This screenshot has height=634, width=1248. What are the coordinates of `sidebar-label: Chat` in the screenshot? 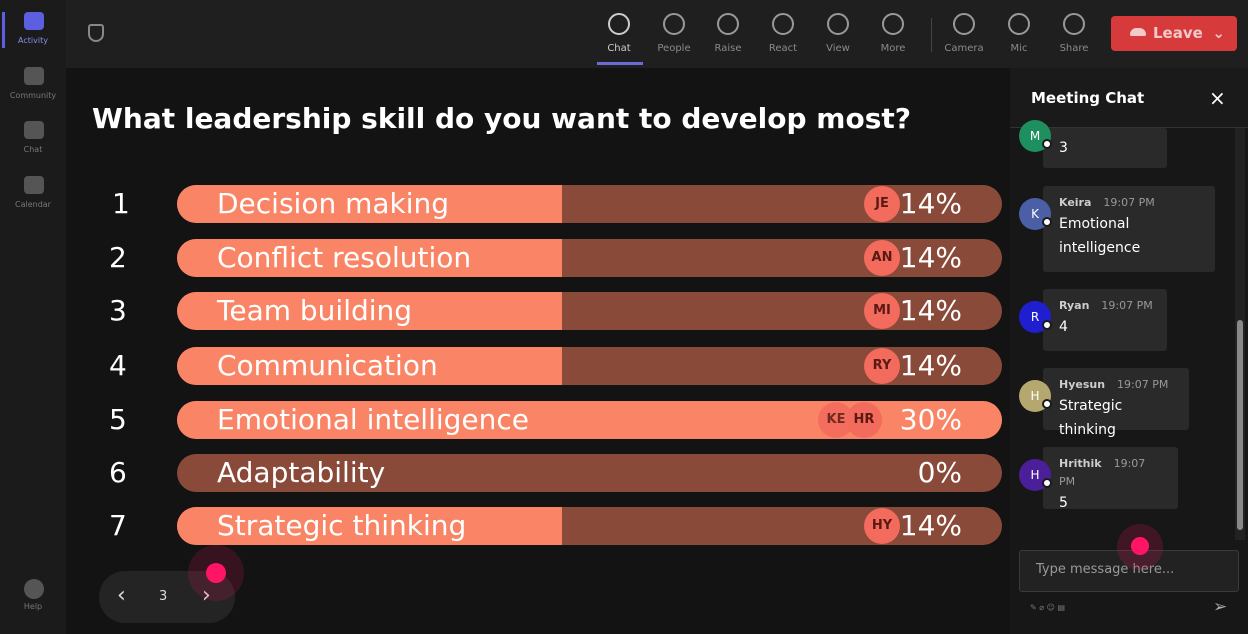 It's located at (33, 149).